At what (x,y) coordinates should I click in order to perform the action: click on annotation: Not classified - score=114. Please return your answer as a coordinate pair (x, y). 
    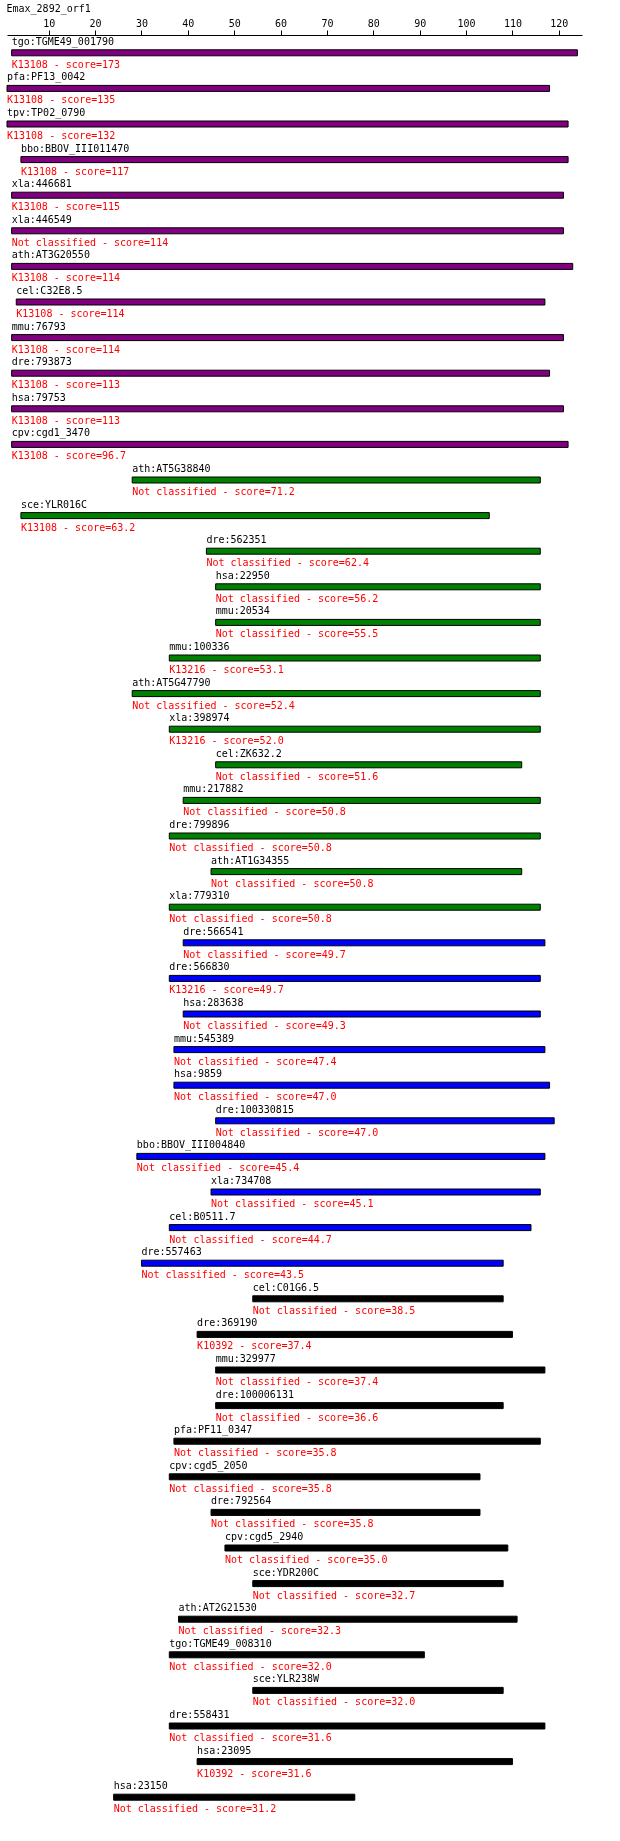
    Looking at the image, I should click on (90, 242).